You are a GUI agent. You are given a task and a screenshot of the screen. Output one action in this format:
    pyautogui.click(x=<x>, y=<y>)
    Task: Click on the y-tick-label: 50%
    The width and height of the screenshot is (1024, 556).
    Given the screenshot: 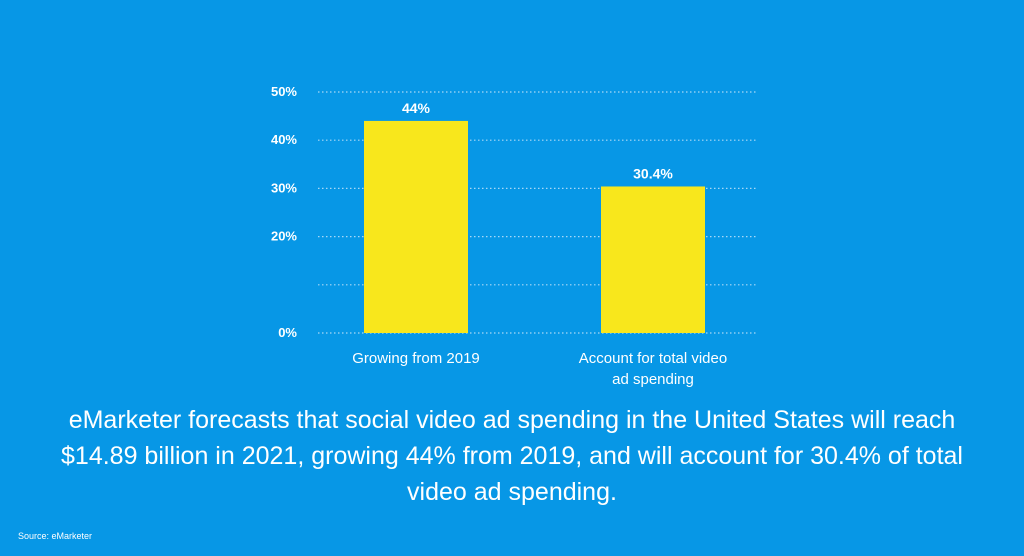 What is the action you would take?
    pyautogui.click(x=284, y=91)
    